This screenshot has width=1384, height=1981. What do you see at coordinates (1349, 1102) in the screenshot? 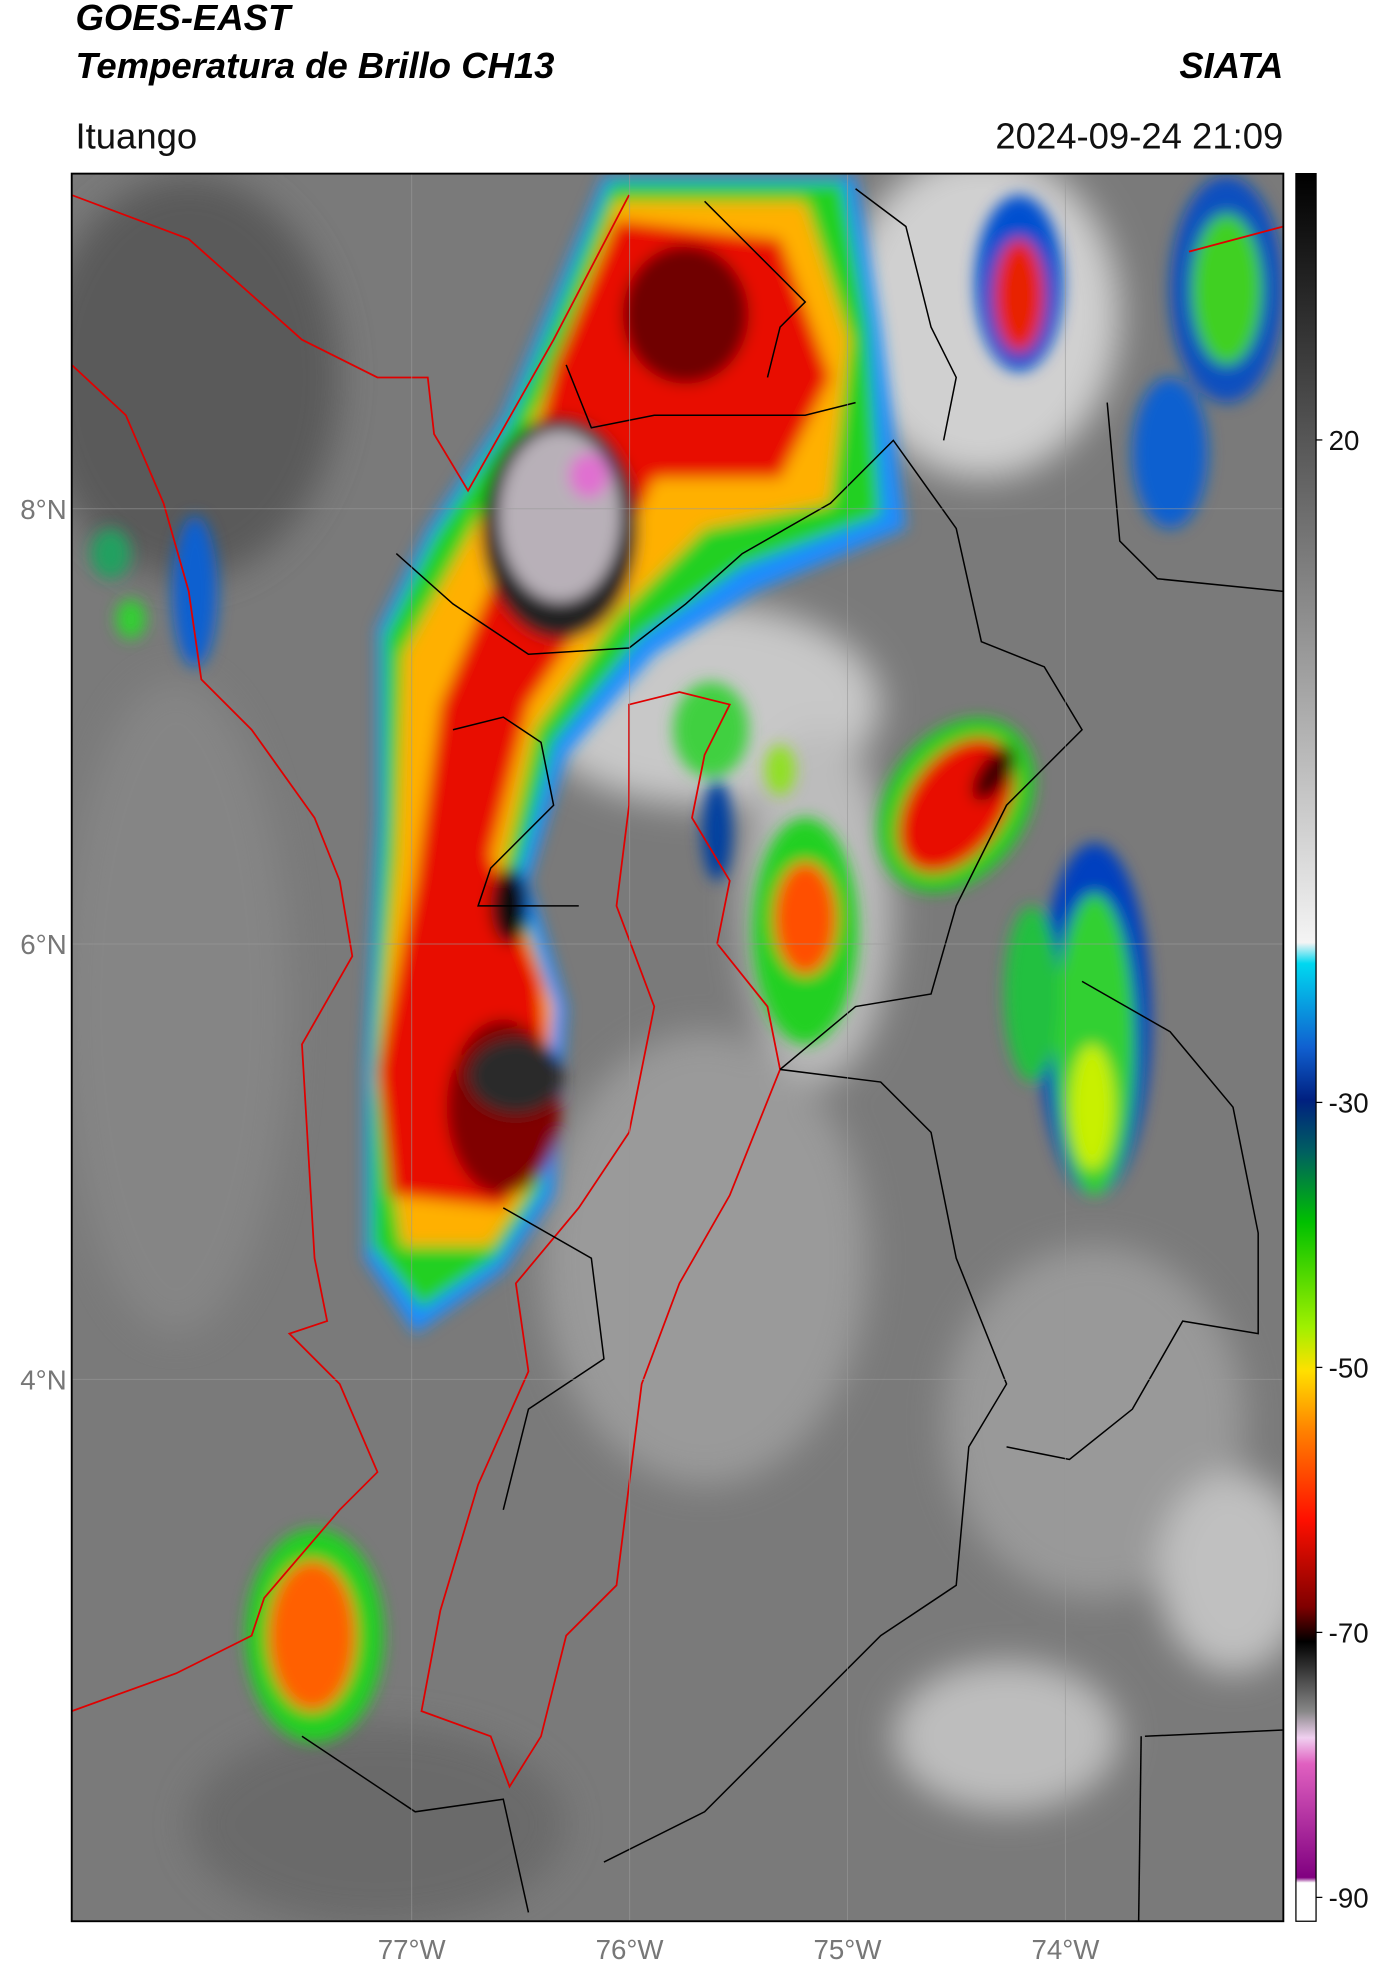
I see `colorbar-tick-label: -30` at bounding box center [1349, 1102].